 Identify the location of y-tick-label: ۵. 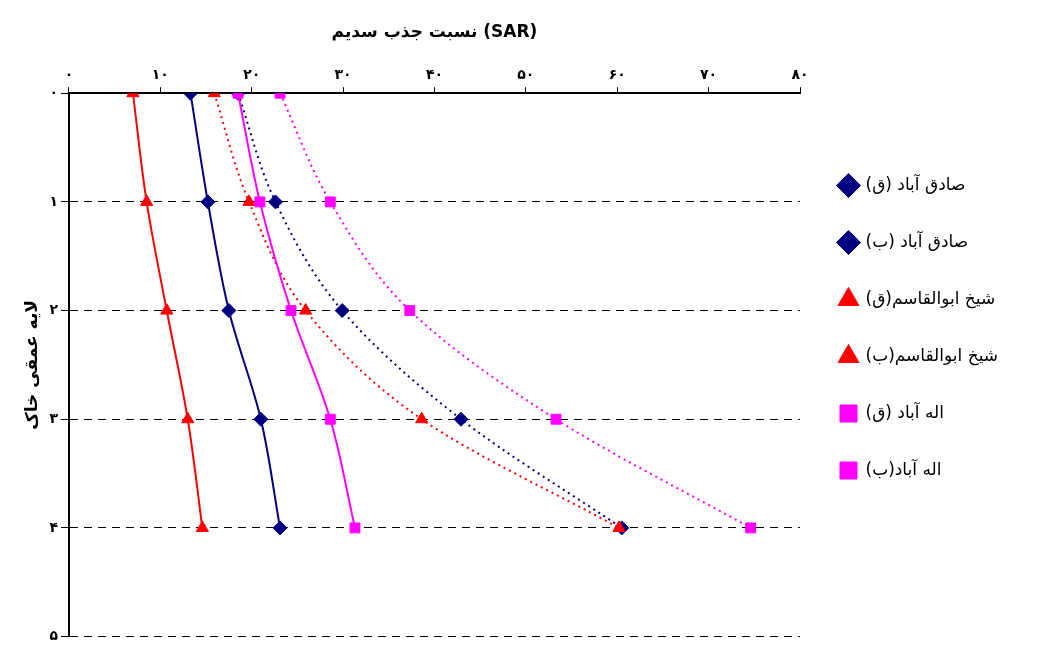
(54, 635).